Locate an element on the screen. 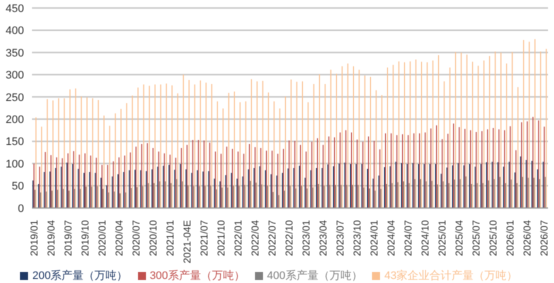  x-tick-label: 2019/04 is located at coordinates (52, 238).